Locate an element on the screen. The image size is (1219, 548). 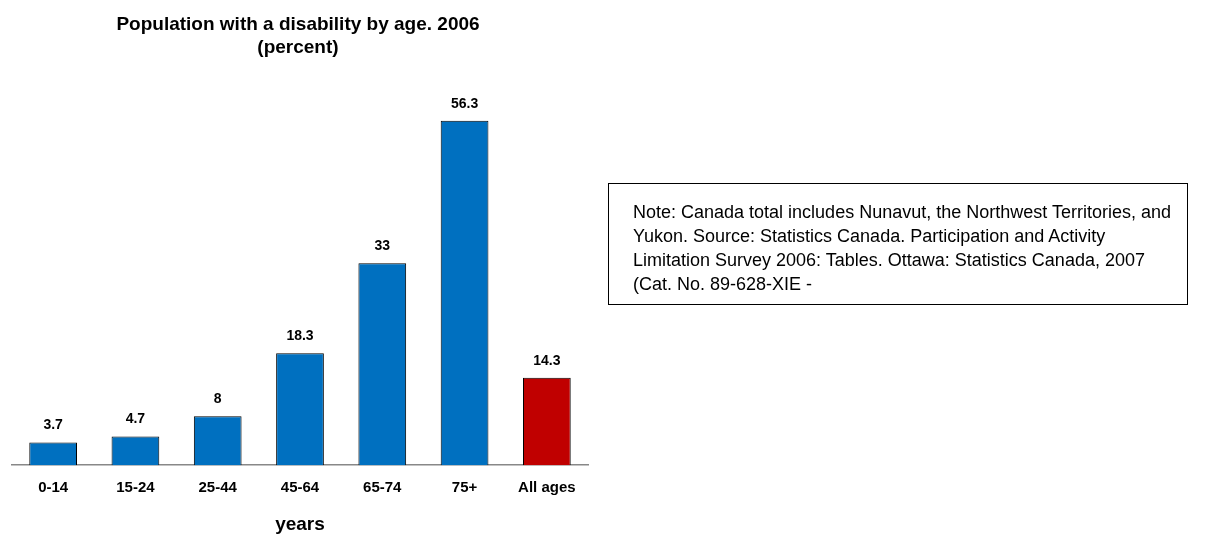
data-label: 18.3 is located at coordinates (300, 335).